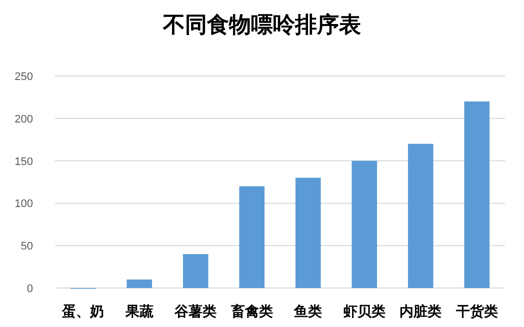  I want to click on y-tick-label: 0, so click(29, 289).